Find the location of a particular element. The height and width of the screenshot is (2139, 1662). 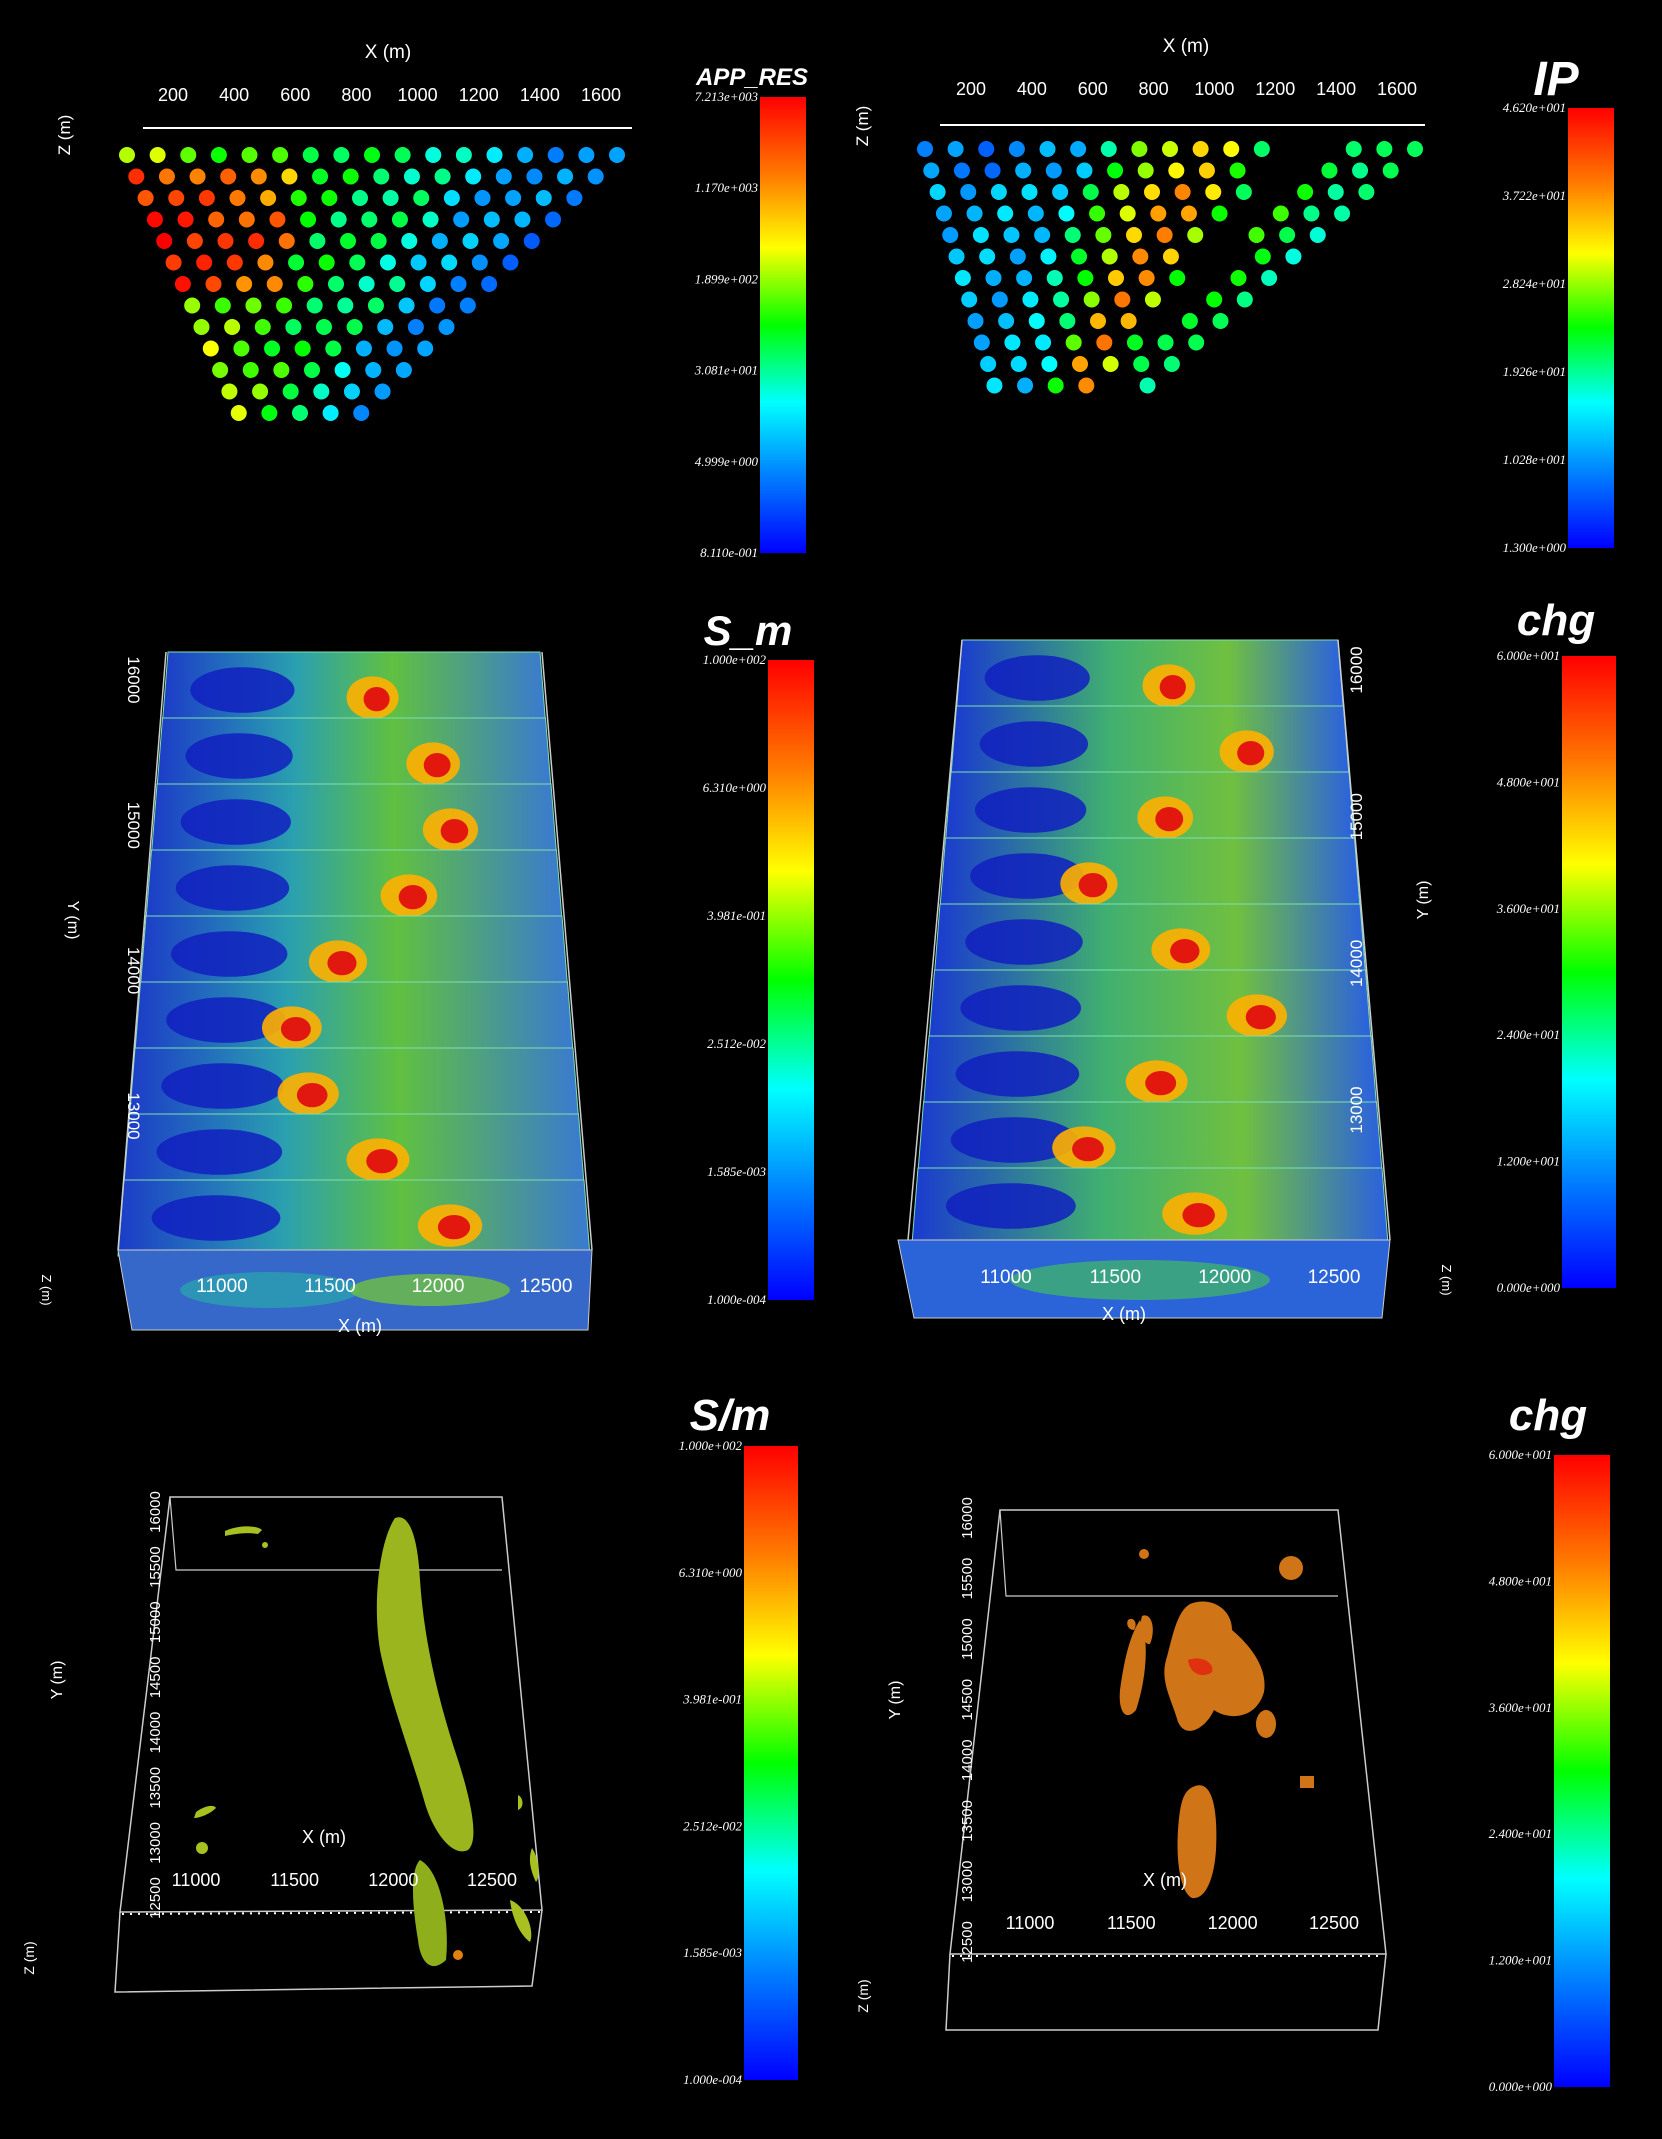

y-tick-label: 14500 is located at coordinates (967, 1700).